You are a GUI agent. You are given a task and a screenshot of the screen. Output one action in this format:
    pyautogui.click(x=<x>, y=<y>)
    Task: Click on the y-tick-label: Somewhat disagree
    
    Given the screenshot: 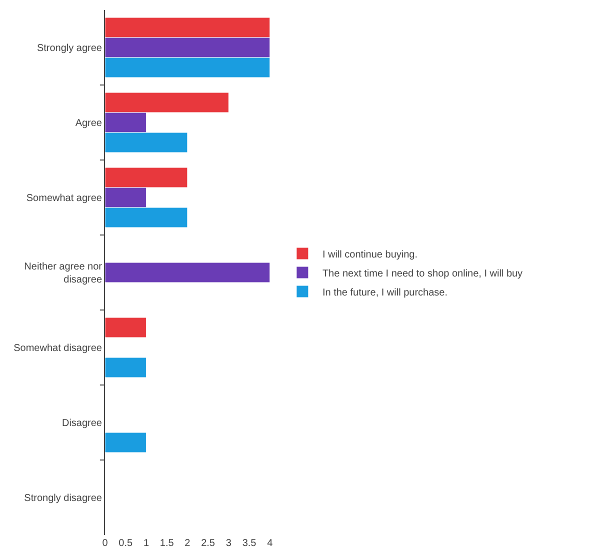 What is the action you would take?
    pyautogui.click(x=58, y=348)
    